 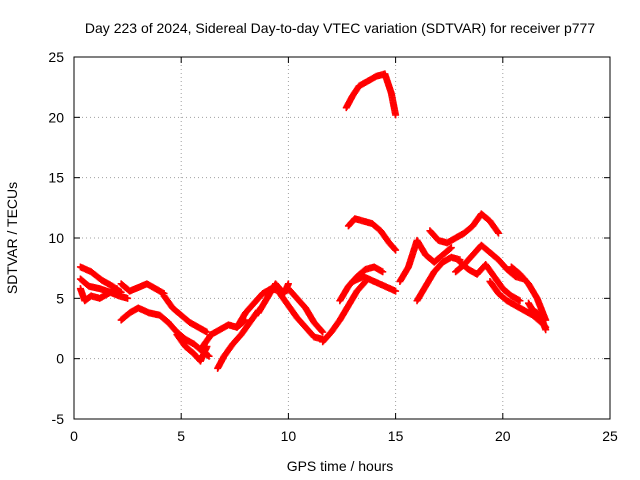 I want to click on y-tick-label: 20, so click(x=56, y=117).